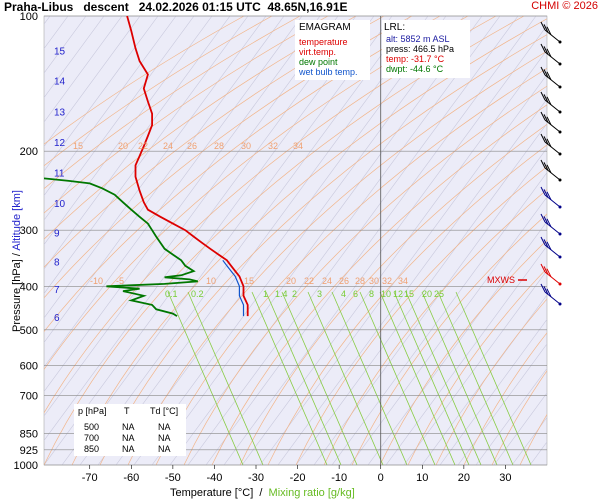  Describe the element at coordinates (427, 294) in the screenshot. I see `mixing-ratio-label: 20` at that location.